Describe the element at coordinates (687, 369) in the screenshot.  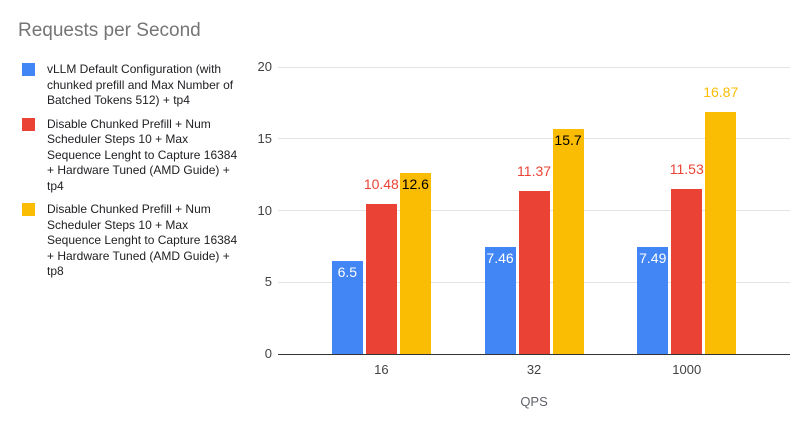
I see `x-tick-label: 1000` at that location.